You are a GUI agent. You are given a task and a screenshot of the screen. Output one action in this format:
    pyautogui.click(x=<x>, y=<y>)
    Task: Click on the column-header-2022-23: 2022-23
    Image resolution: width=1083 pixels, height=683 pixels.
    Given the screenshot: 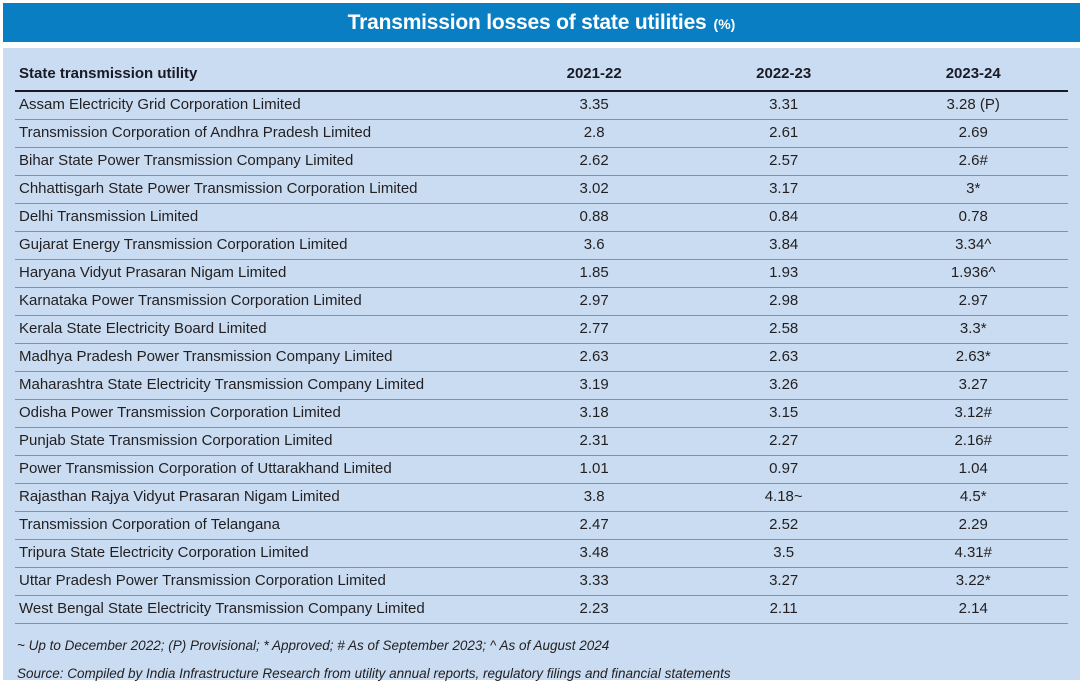 What is the action you would take?
    pyautogui.click(x=783, y=74)
    